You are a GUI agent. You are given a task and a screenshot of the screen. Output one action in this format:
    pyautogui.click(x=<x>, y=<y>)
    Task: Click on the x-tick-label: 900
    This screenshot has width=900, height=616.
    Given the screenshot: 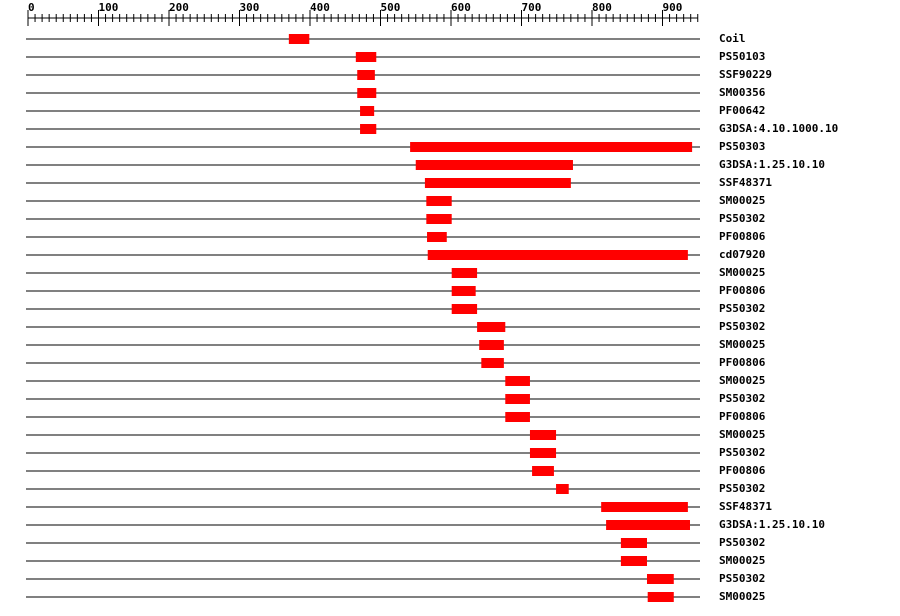 What is the action you would take?
    pyautogui.click(x=673, y=7)
    